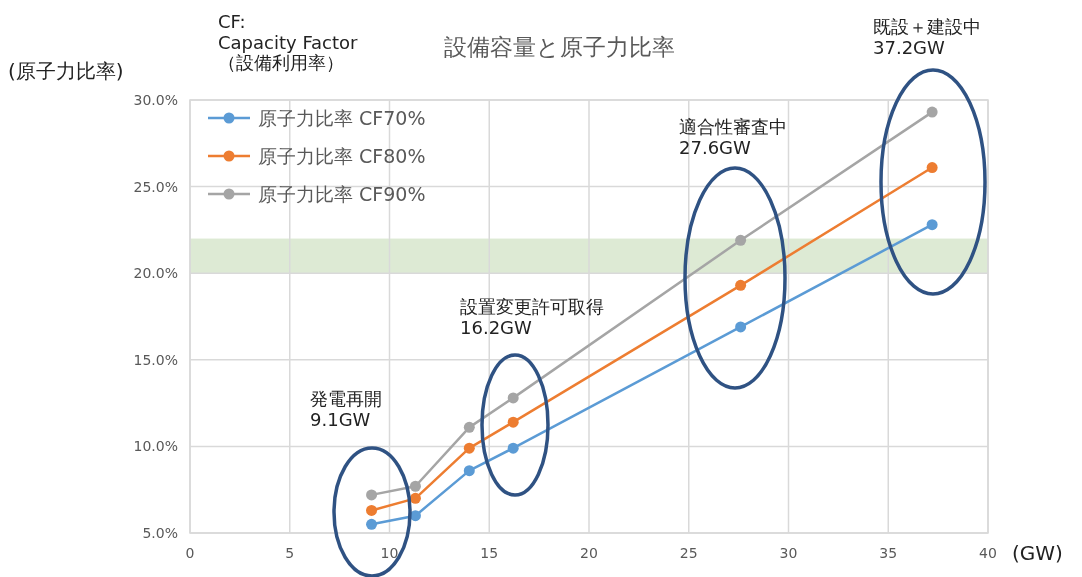 The width and height of the screenshot is (1082, 577). What do you see at coordinates (1037, 553) in the screenshot?
I see `x-axis-title: (GW)` at bounding box center [1037, 553].